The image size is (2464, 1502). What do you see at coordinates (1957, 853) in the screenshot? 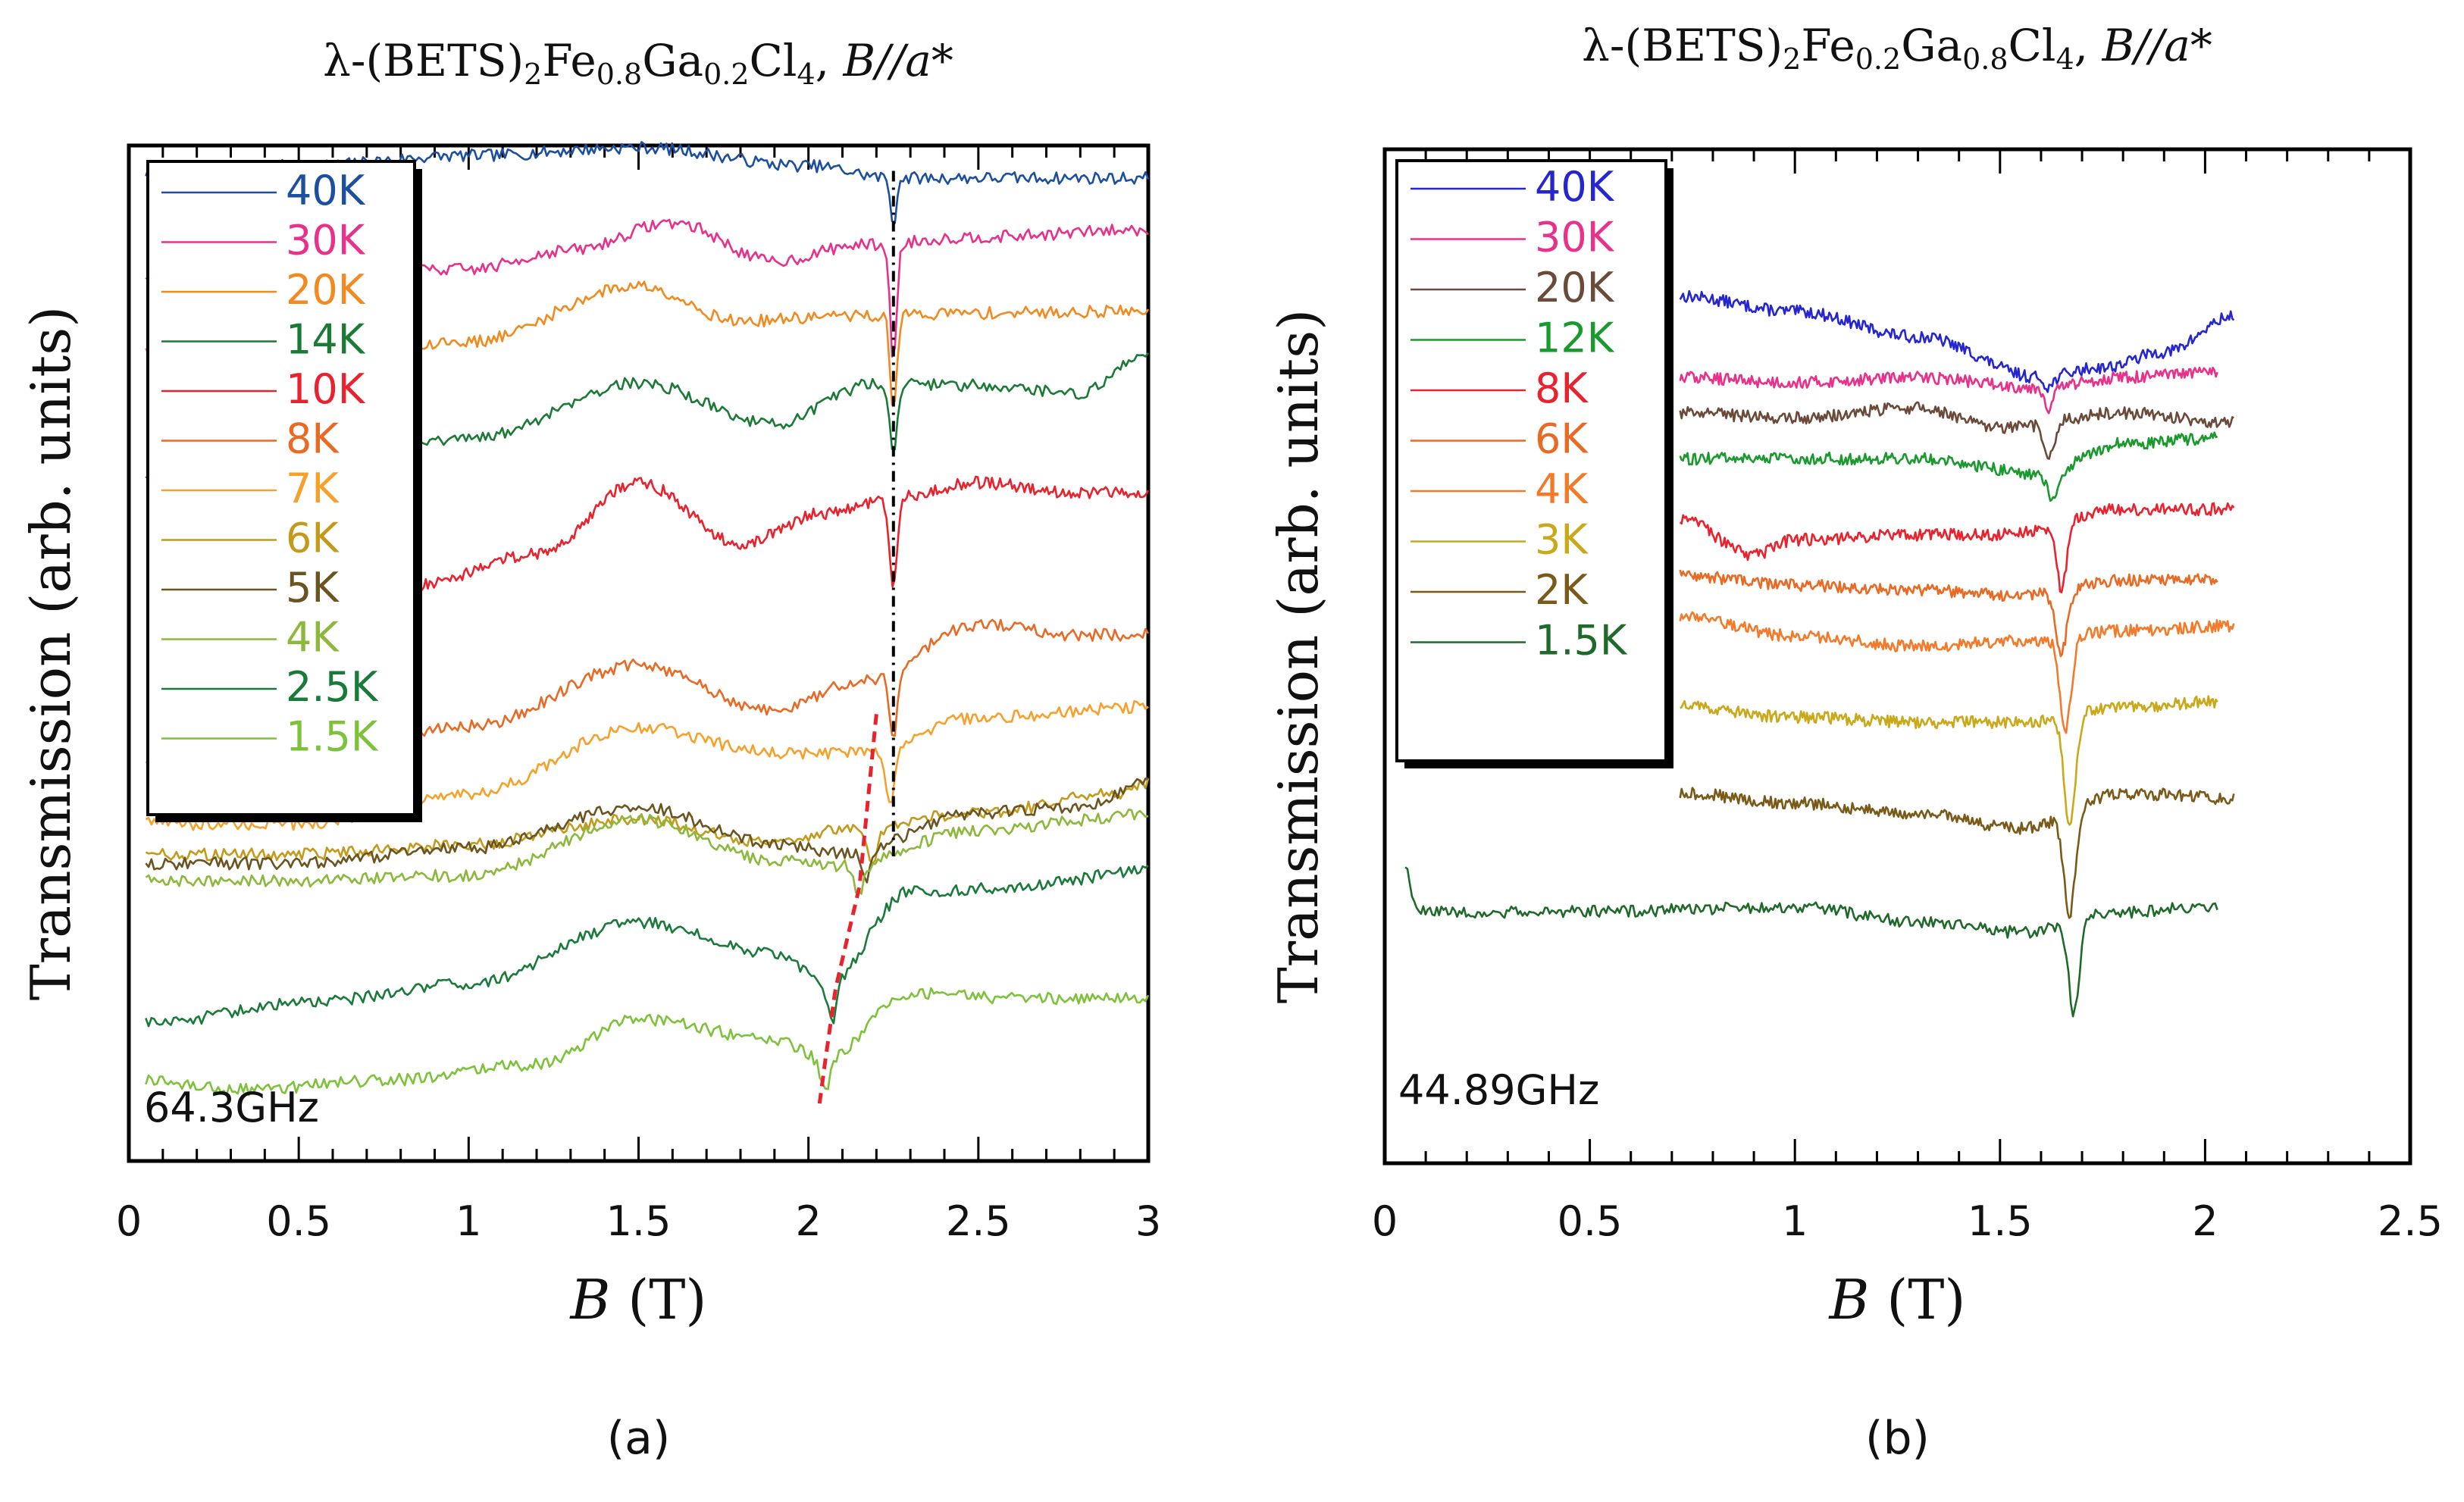
I see `b-series-line-2K` at bounding box center [1957, 853].